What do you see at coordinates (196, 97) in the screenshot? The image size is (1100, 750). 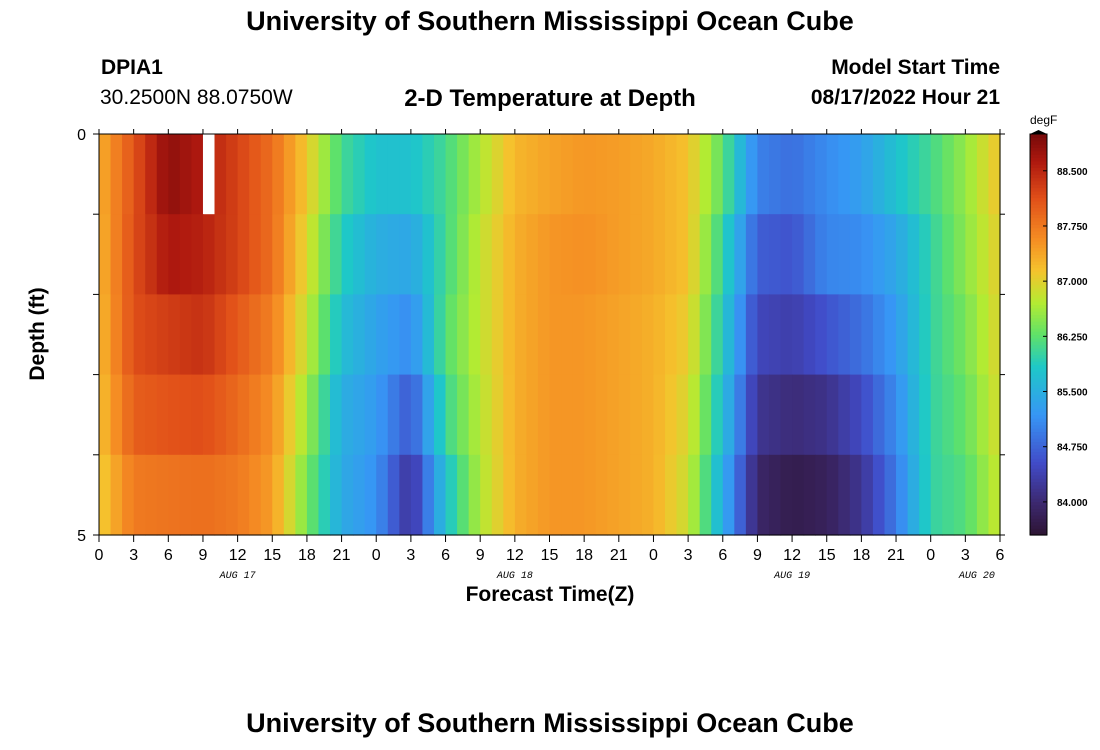 I see `station-coordinates: 30.2500N 88.0750W` at bounding box center [196, 97].